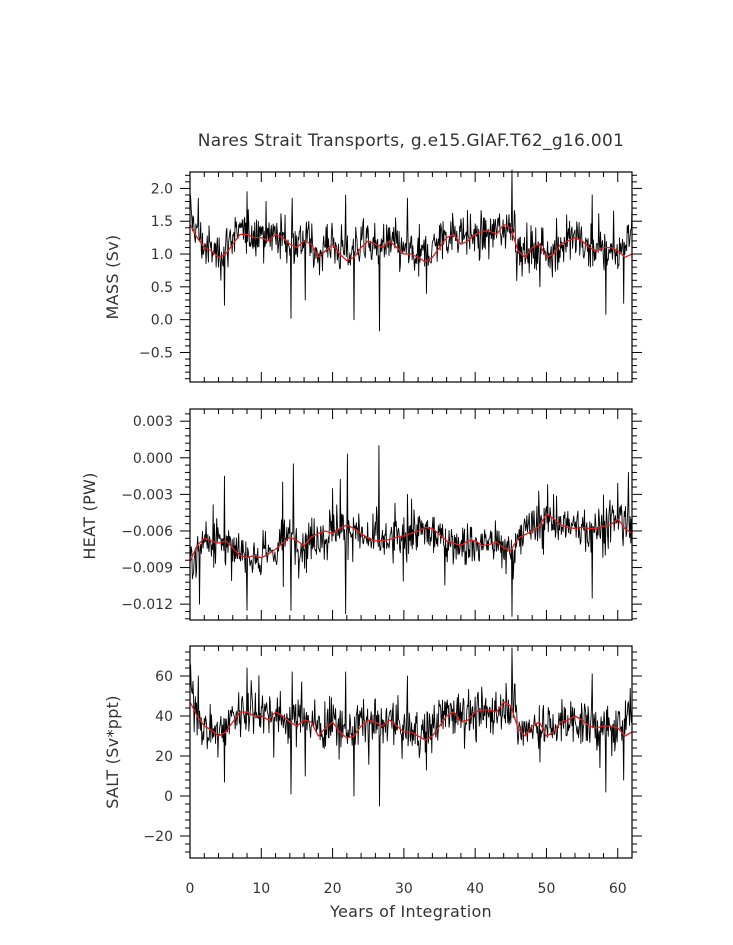  Describe the element at coordinates (410, 911) in the screenshot. I see `x-axis-label: Years of Integration` at that location.